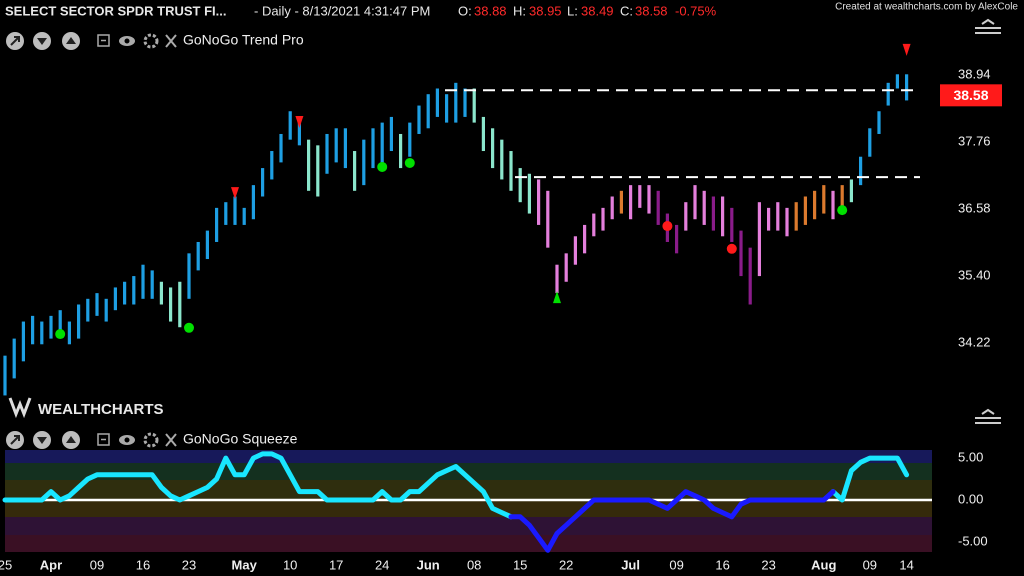  Describe the element at coordinates (973, 540) in the screenshot. I see `y-tick-label: -5.00` at that location.